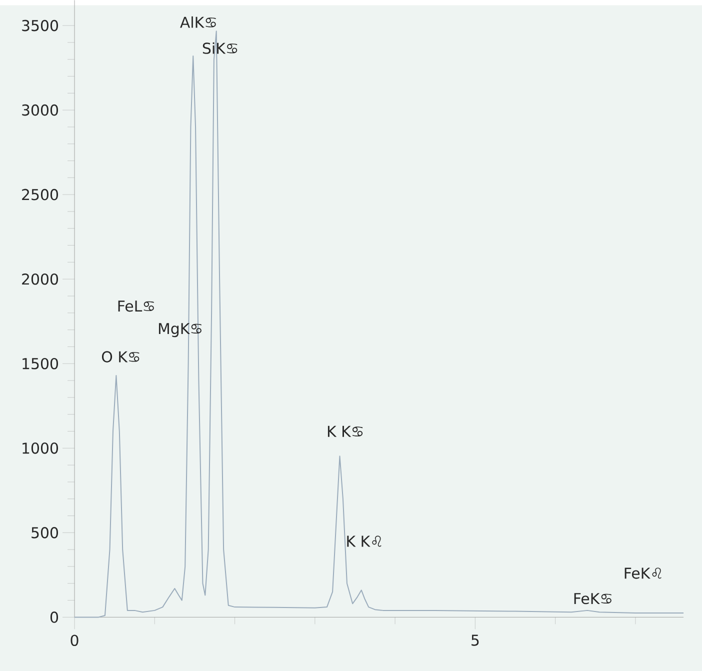 The width and height of the screenshot is (702, 671). What do you see at coordinates (220, 48) in the screenshot?
I see `annotation: SiK♋` at bounding box center [220, 48].